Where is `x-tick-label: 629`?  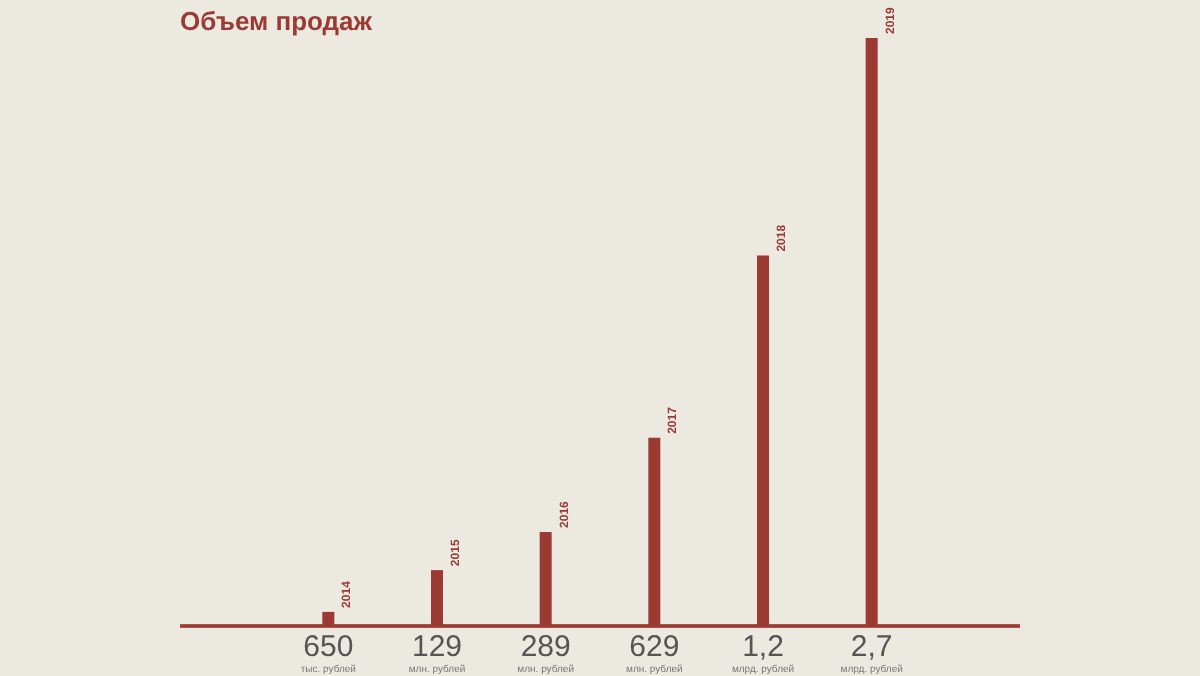 x-tick-label: 629 is located at coordinates (654, 647).